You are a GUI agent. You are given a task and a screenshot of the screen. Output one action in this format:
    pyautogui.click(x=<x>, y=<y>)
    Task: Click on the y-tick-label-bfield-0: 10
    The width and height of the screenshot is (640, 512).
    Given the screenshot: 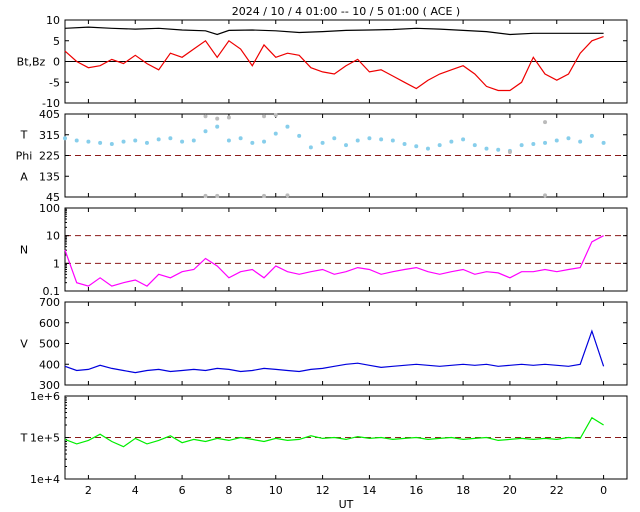 What is the action you would take?
    pyautogui.click(x=53, y=20)
    